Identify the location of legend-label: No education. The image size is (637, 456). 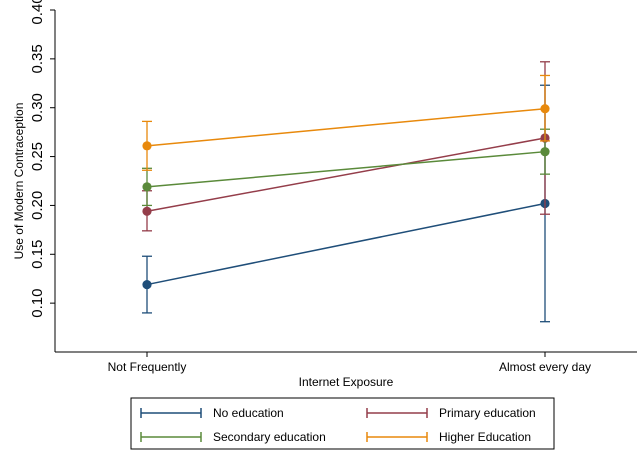
(248, 413).